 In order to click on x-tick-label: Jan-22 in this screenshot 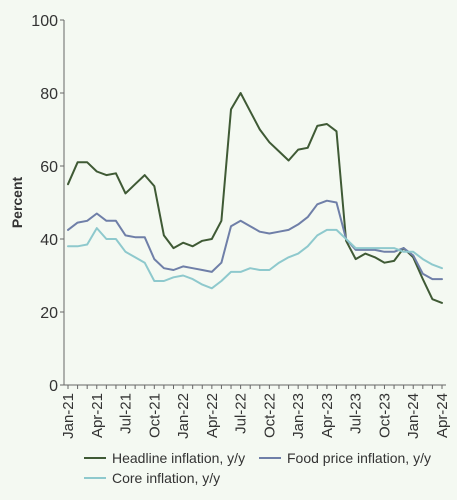, I will do `click(183, 416)`.